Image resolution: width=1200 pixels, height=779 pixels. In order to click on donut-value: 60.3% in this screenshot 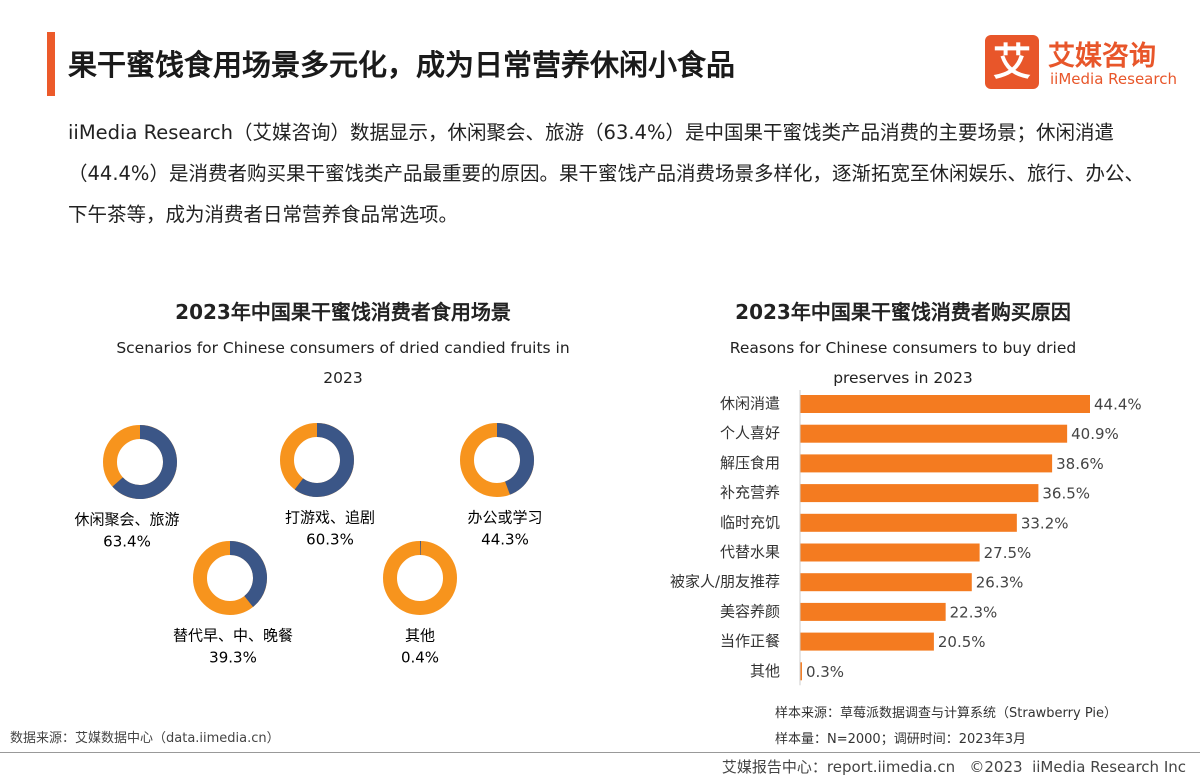, I will do `click(330, 540)`.